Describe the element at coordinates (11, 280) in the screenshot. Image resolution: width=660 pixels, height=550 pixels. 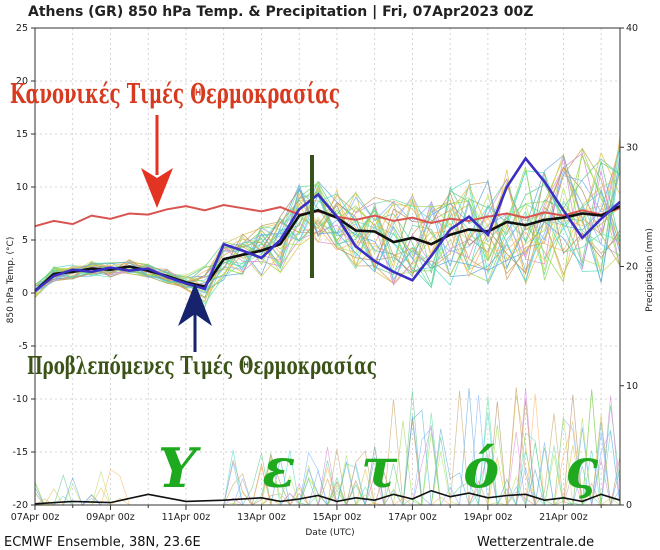
I see `y-axis-label: 850 hPa Temp. (°C)` at that location.